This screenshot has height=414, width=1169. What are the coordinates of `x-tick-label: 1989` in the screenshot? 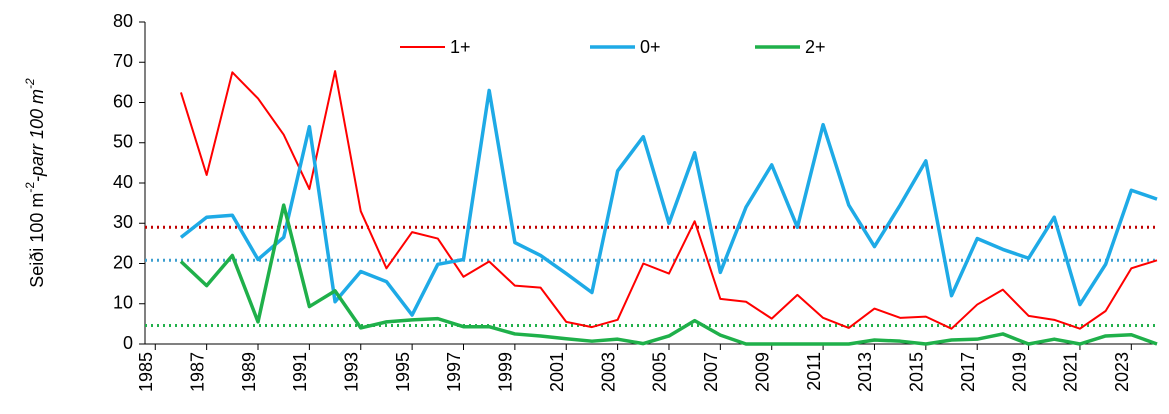 It's located at (249, 372).